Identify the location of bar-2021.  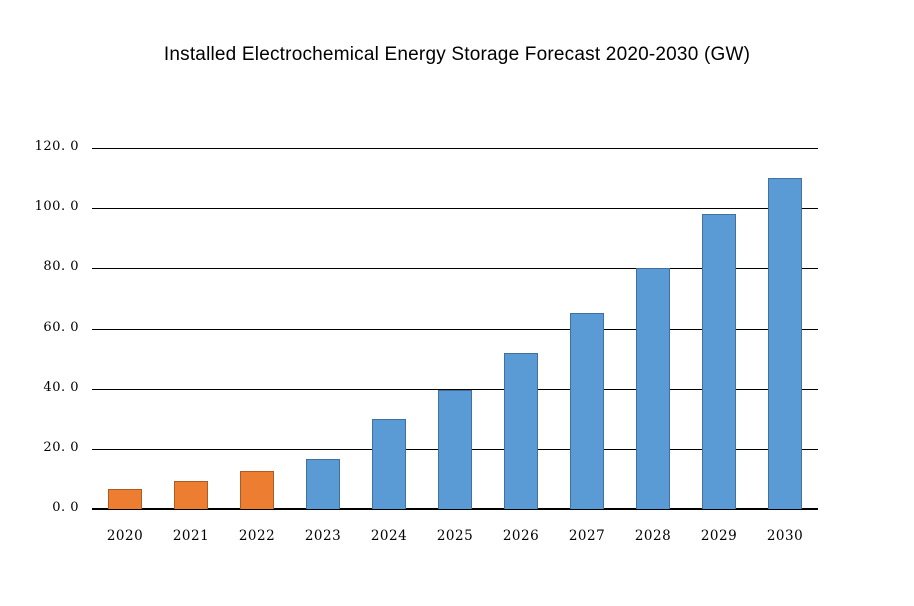
(191, 495).